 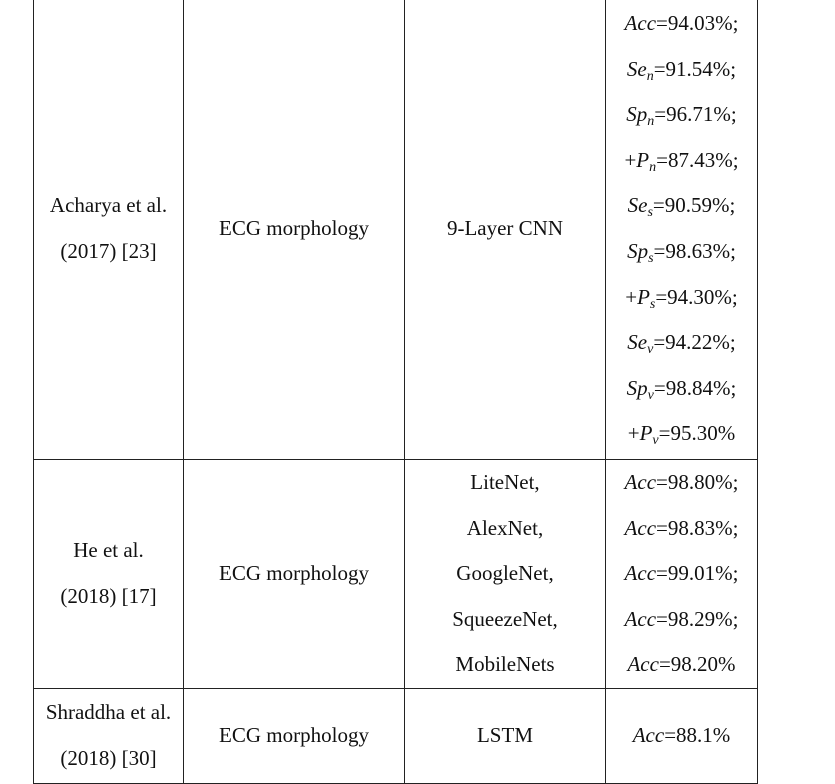 What do you see at coordinates (695, 68) in the screenshot?
I see `metric-value: =91.54%;` at bounding box center [695, 68].